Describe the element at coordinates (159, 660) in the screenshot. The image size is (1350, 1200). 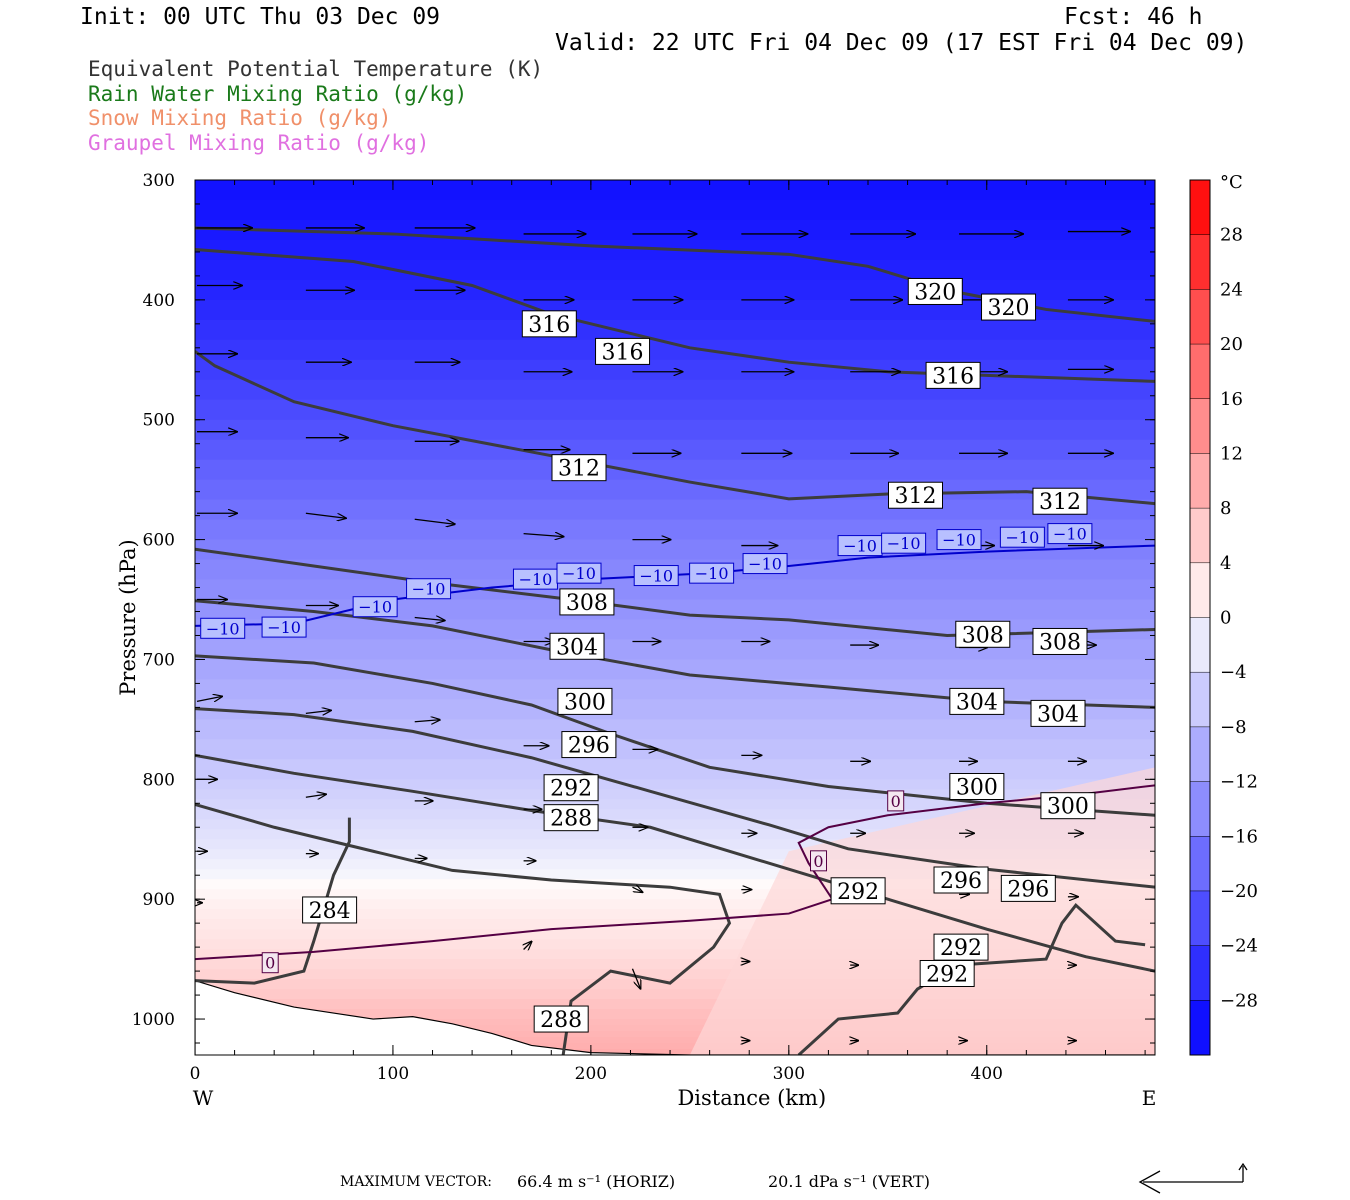
I see `y-tick-label: 700` at that location.